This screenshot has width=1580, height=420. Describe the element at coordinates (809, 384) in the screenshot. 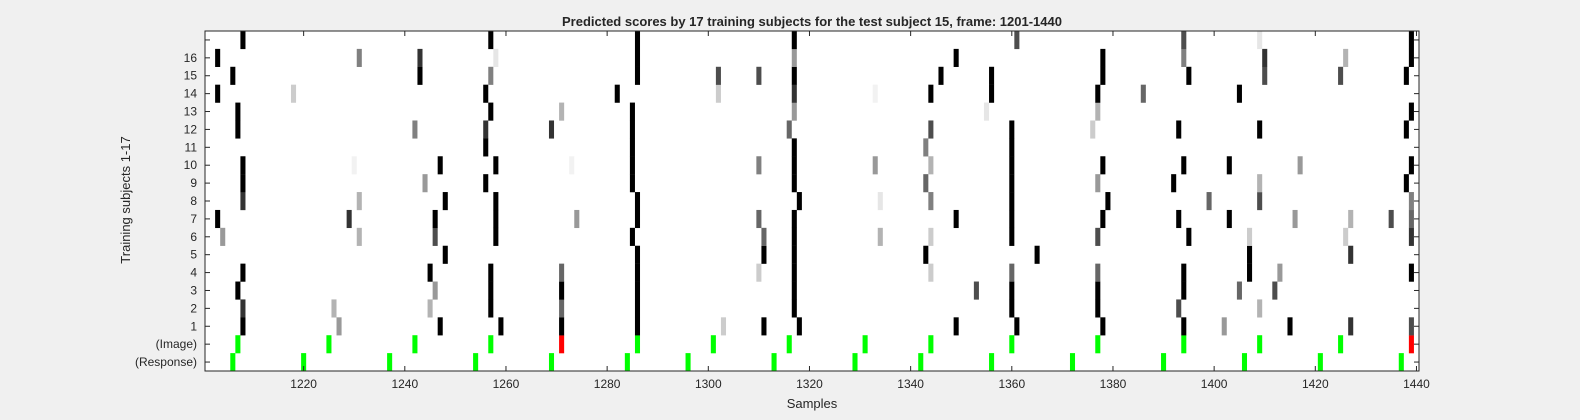

I see `x-tick-label: 1320` at that location.